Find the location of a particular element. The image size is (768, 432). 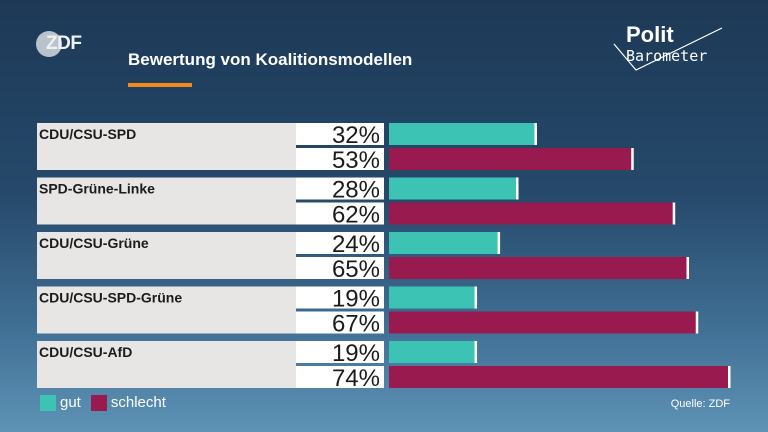

legend-swatch-gut is located at coordinates (48, 402).